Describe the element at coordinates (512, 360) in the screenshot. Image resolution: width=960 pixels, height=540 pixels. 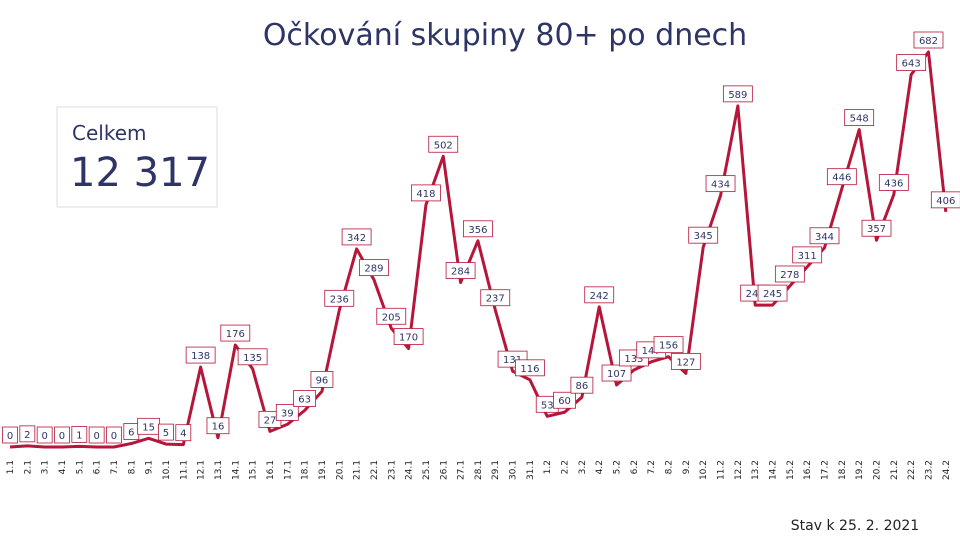
I see `data-label: 131` at that location.